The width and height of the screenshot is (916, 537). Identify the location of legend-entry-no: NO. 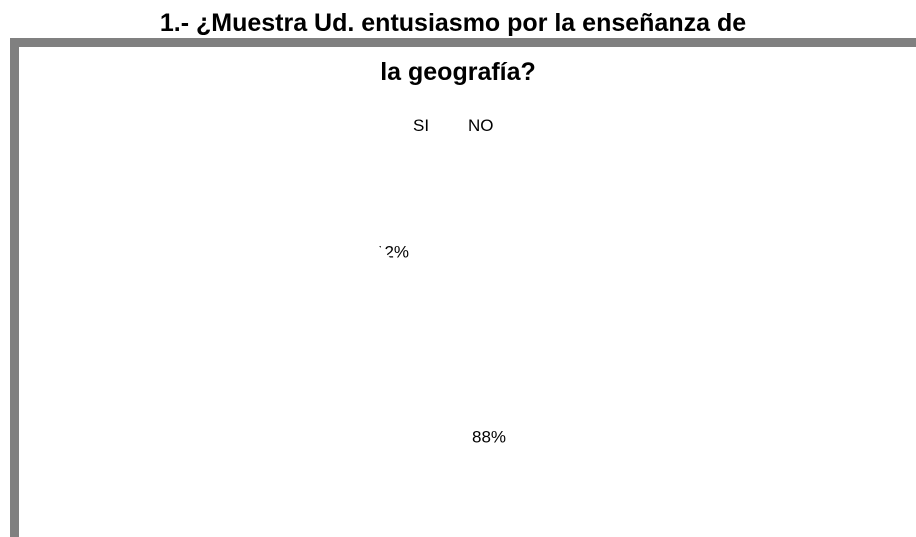
(481, 125).